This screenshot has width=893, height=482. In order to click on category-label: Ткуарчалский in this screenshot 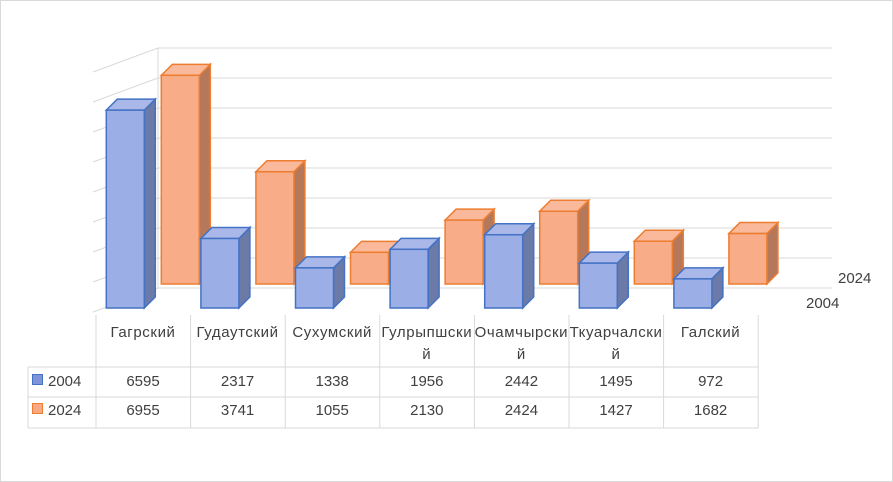, I will do `click(616, 343)`.